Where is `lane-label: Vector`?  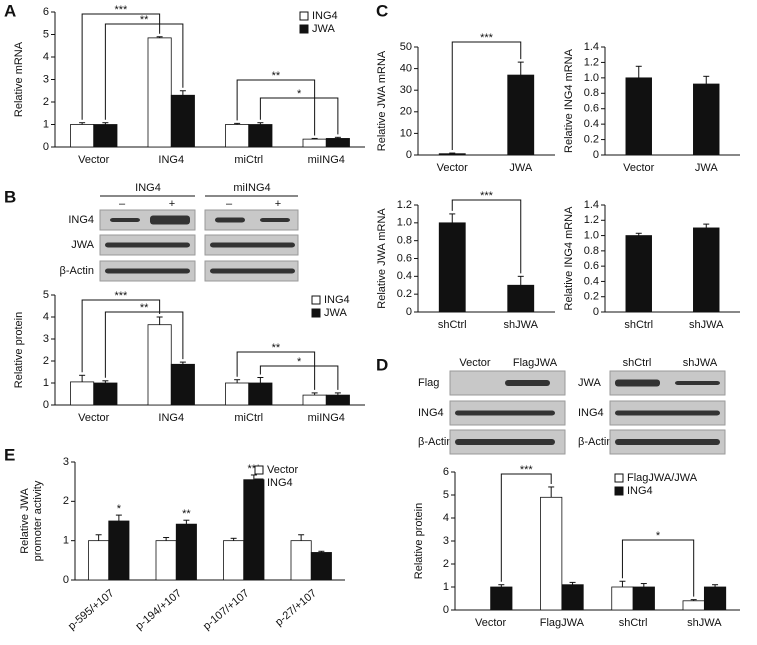 lane-label: Vector is located at coordinates (475, 363).